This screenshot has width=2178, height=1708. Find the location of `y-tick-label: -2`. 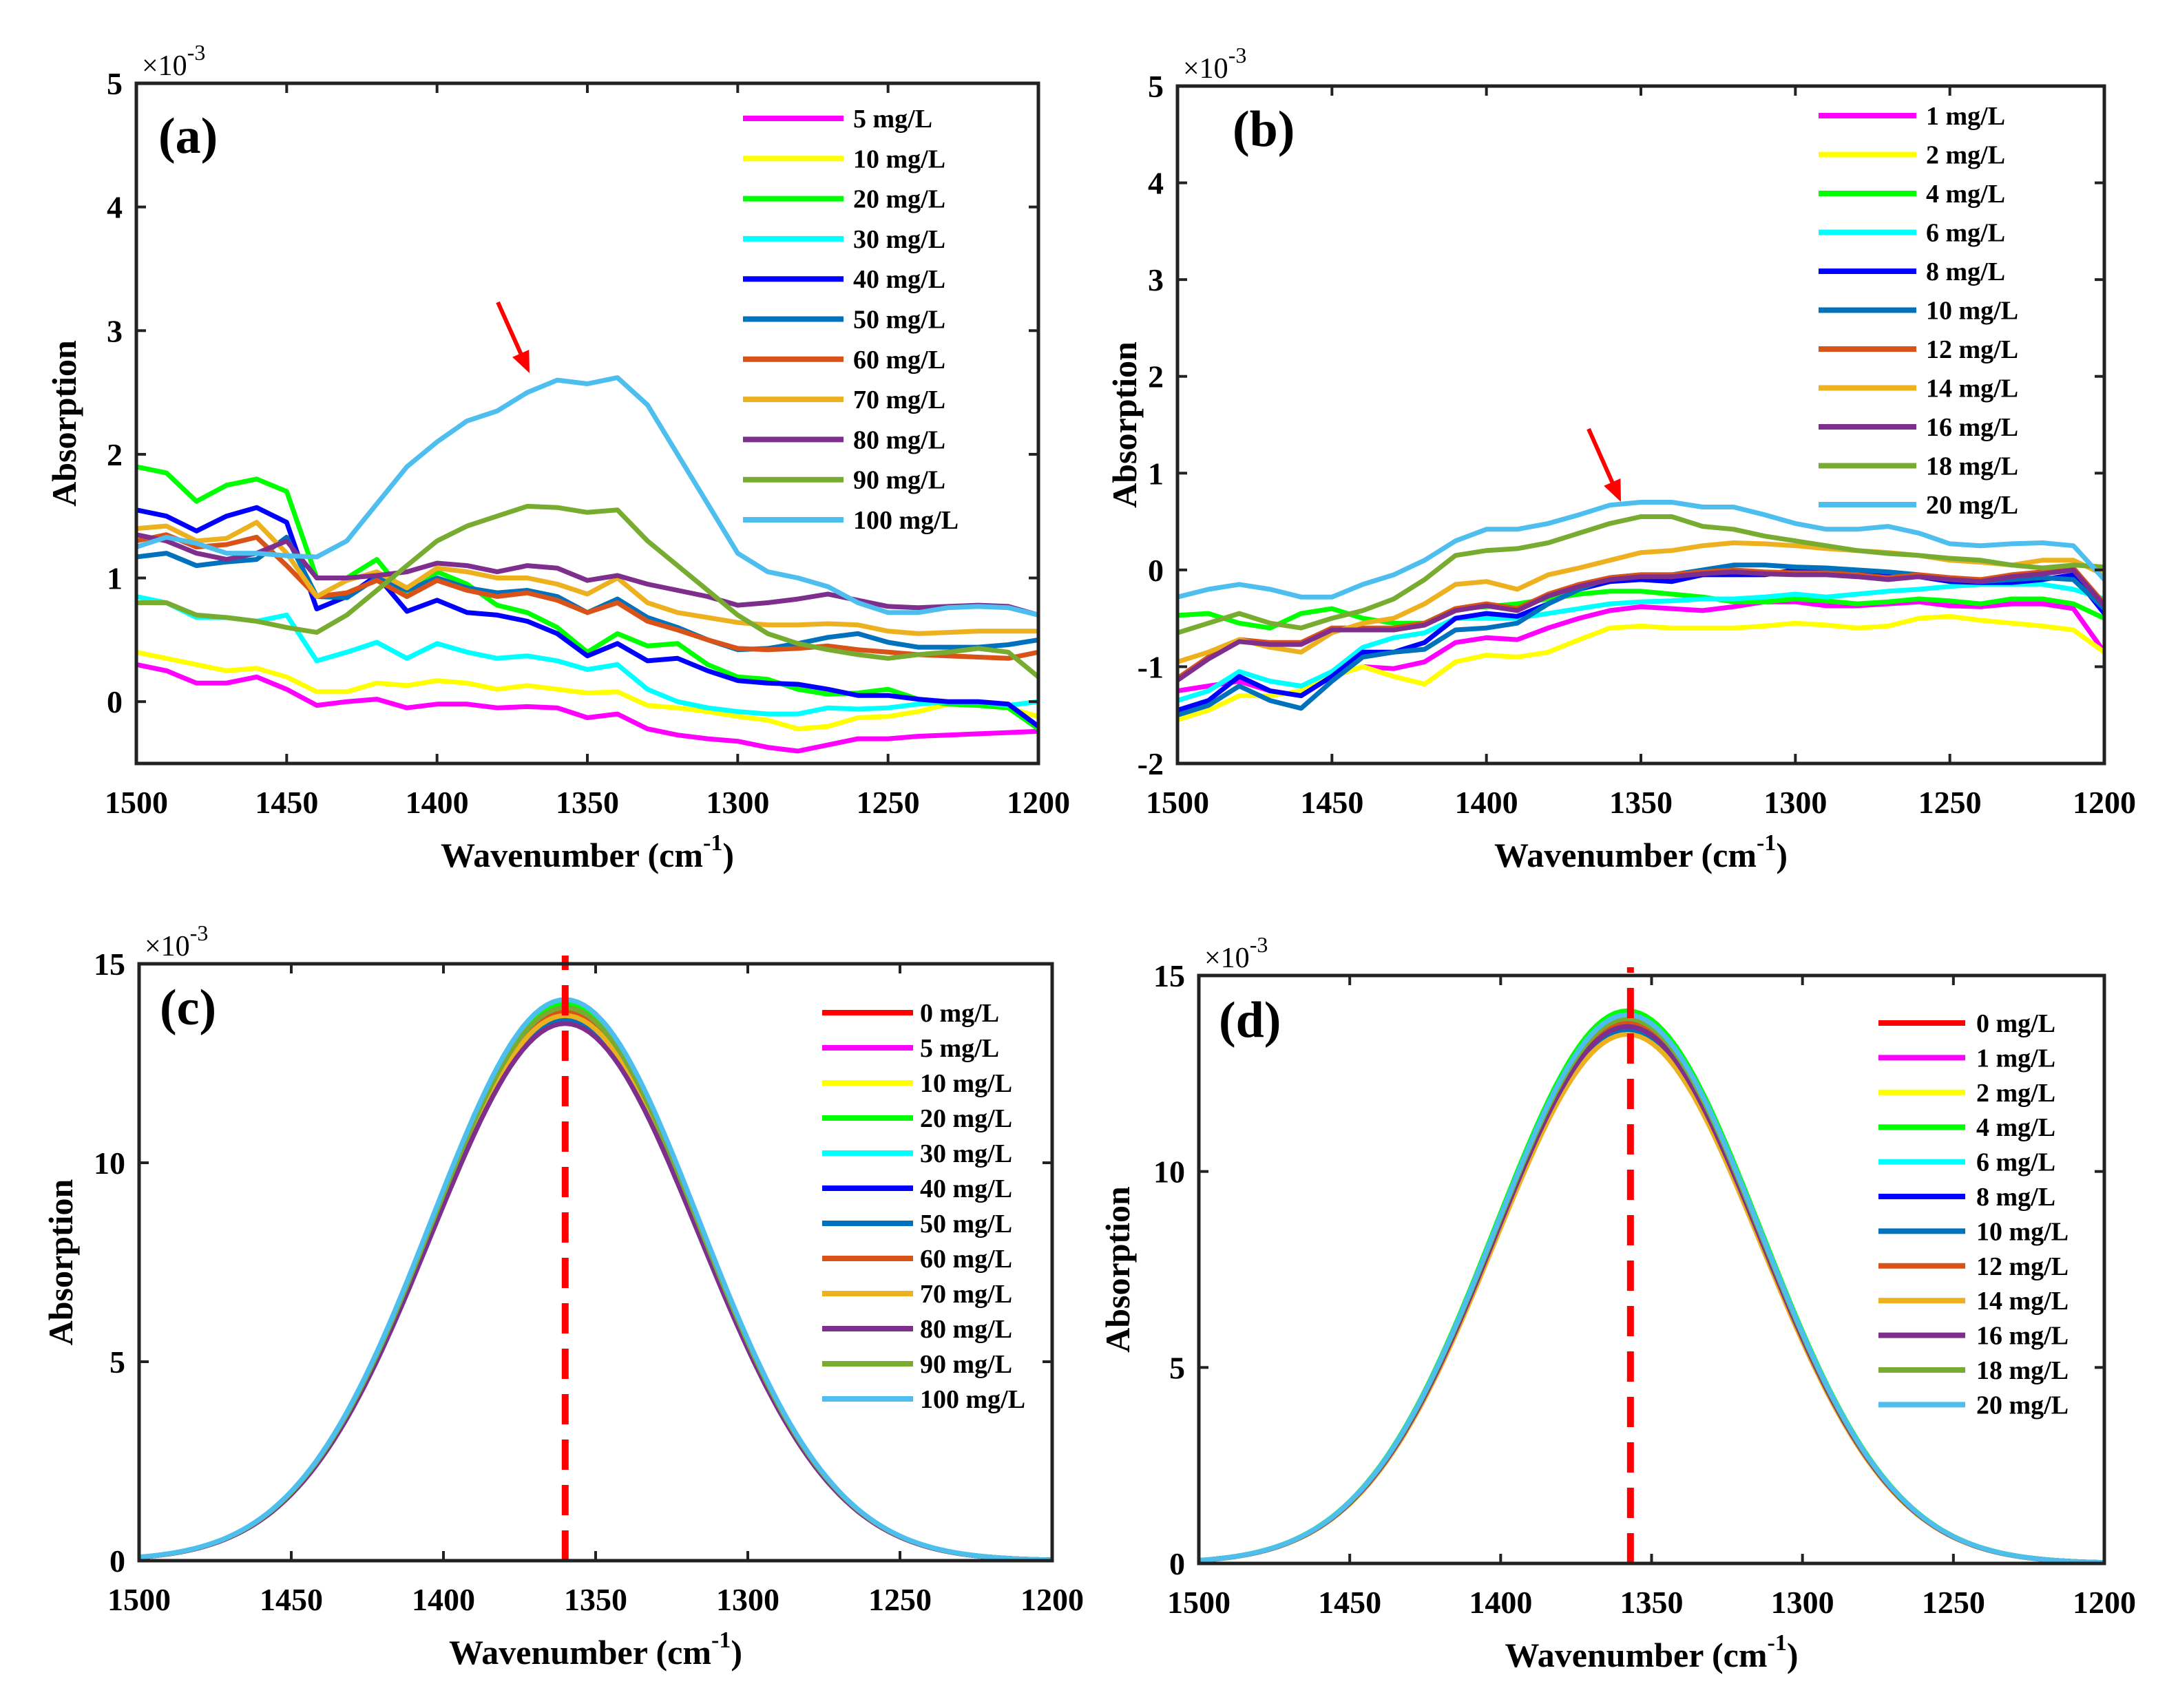

y-tick-label: -2 is located at coordinates (1151, 763).